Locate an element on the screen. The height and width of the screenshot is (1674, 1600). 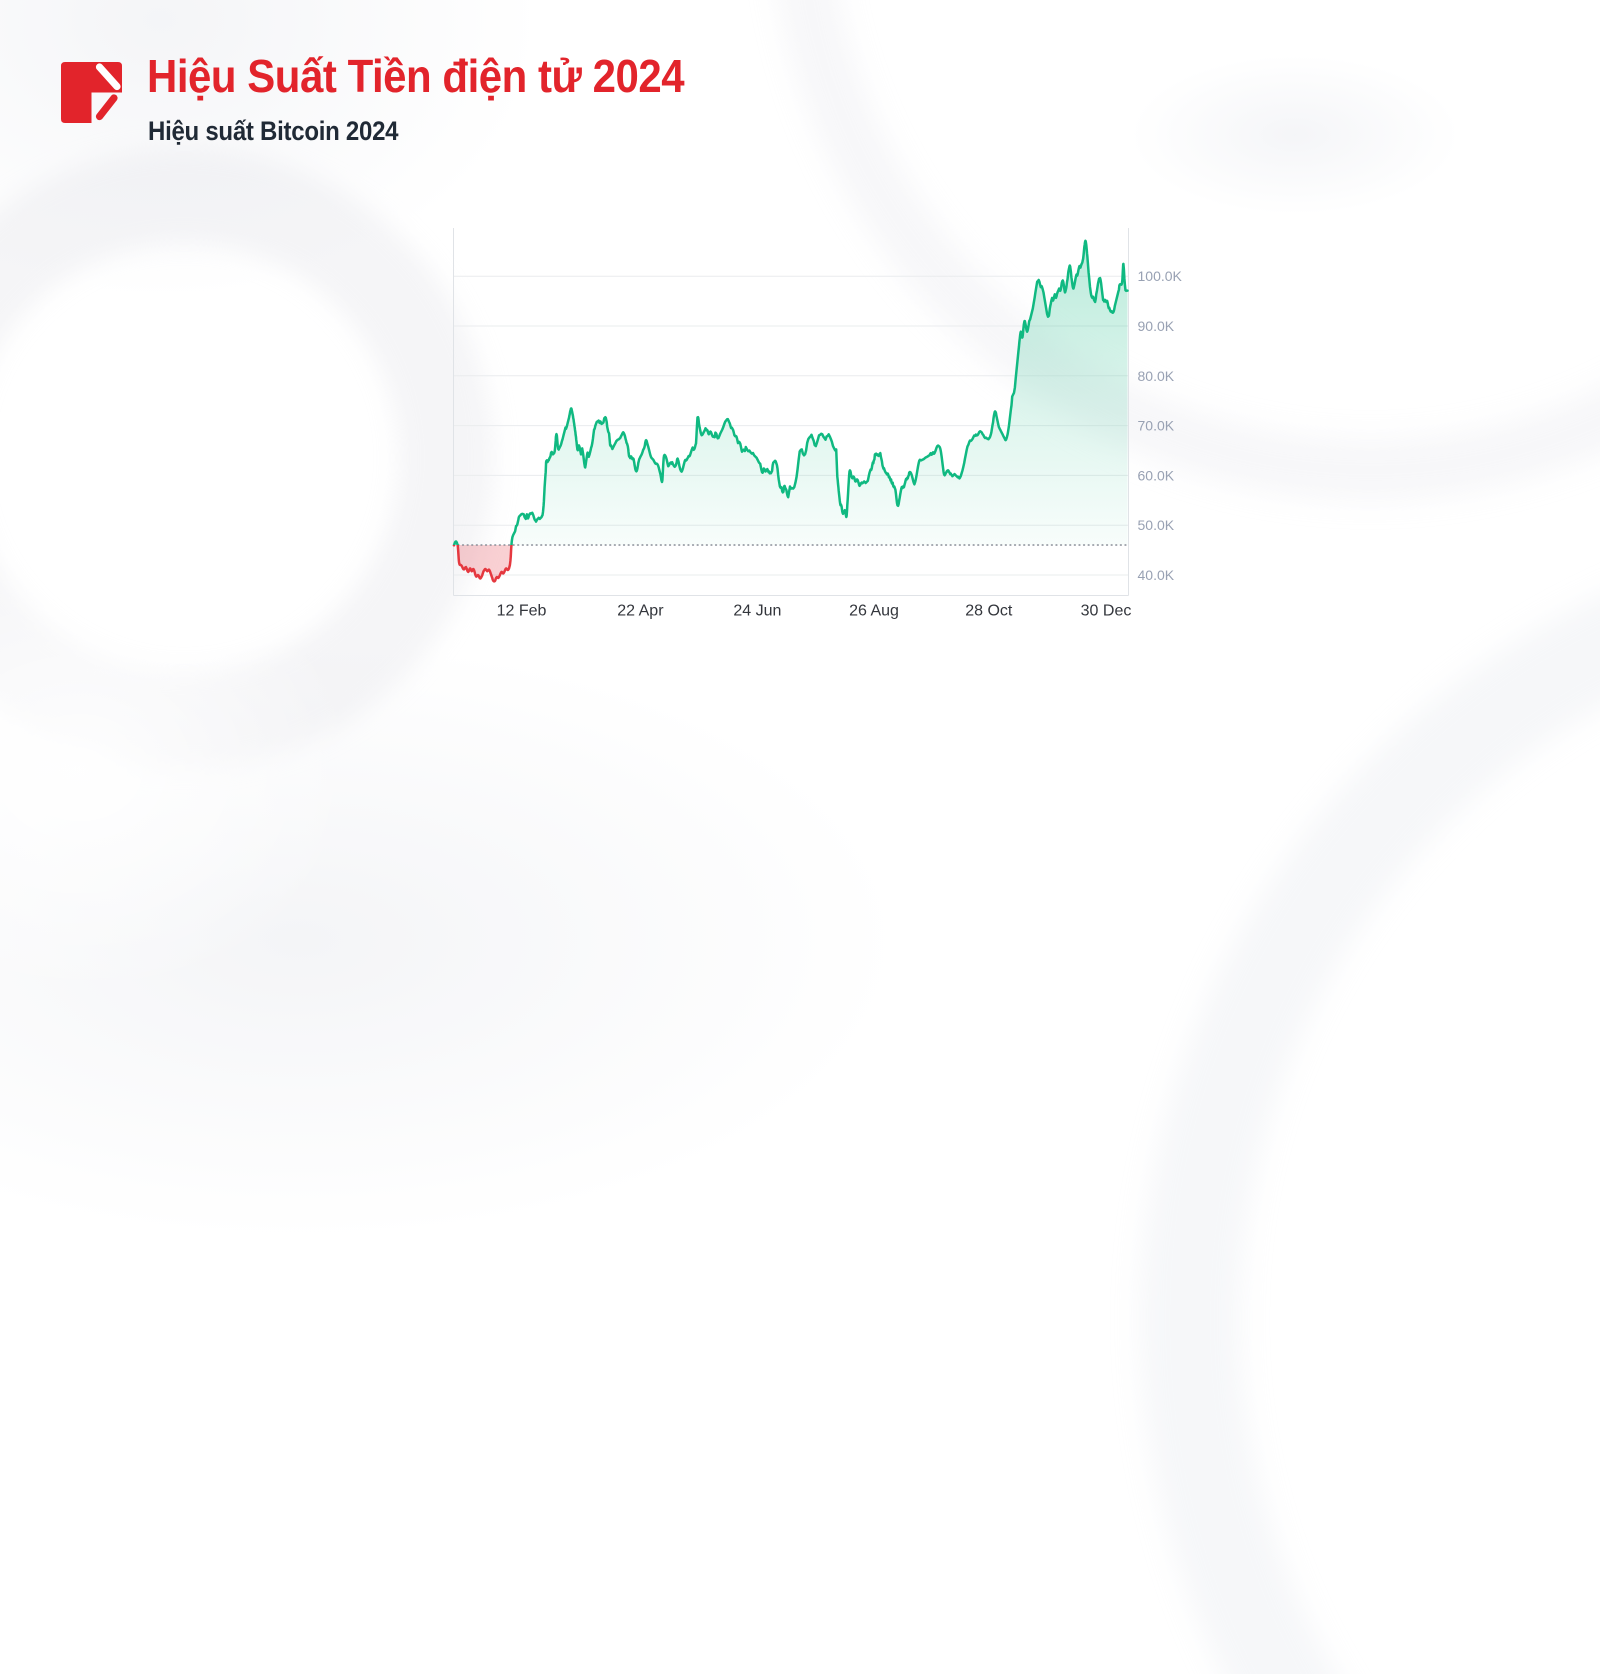
svg-text: 30 Dec is located at coordinates (1106, 611).